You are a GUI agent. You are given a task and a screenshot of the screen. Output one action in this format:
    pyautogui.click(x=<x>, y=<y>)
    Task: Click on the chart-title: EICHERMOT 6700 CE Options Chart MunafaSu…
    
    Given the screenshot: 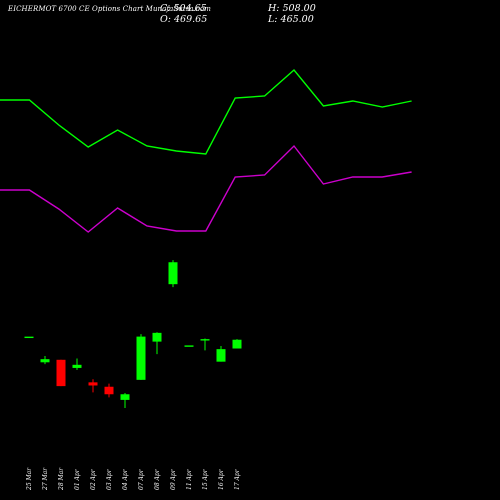 What is the action you would take?
    pyautogui.click(x=109, y=9)
    